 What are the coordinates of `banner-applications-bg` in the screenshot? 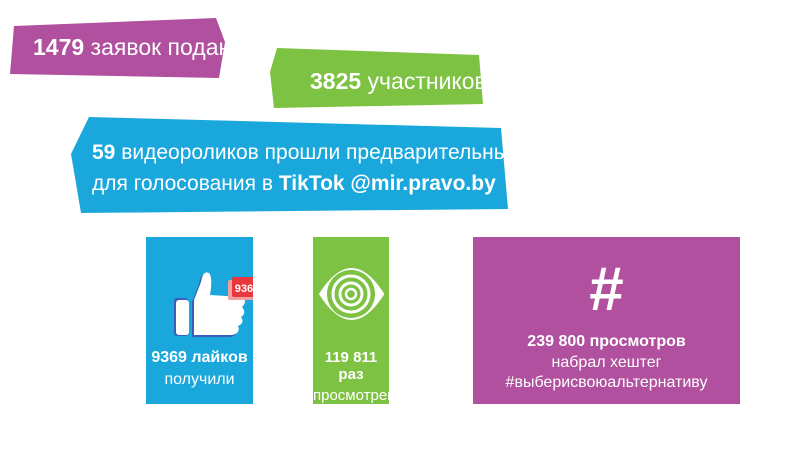 It's located at (117, 48).